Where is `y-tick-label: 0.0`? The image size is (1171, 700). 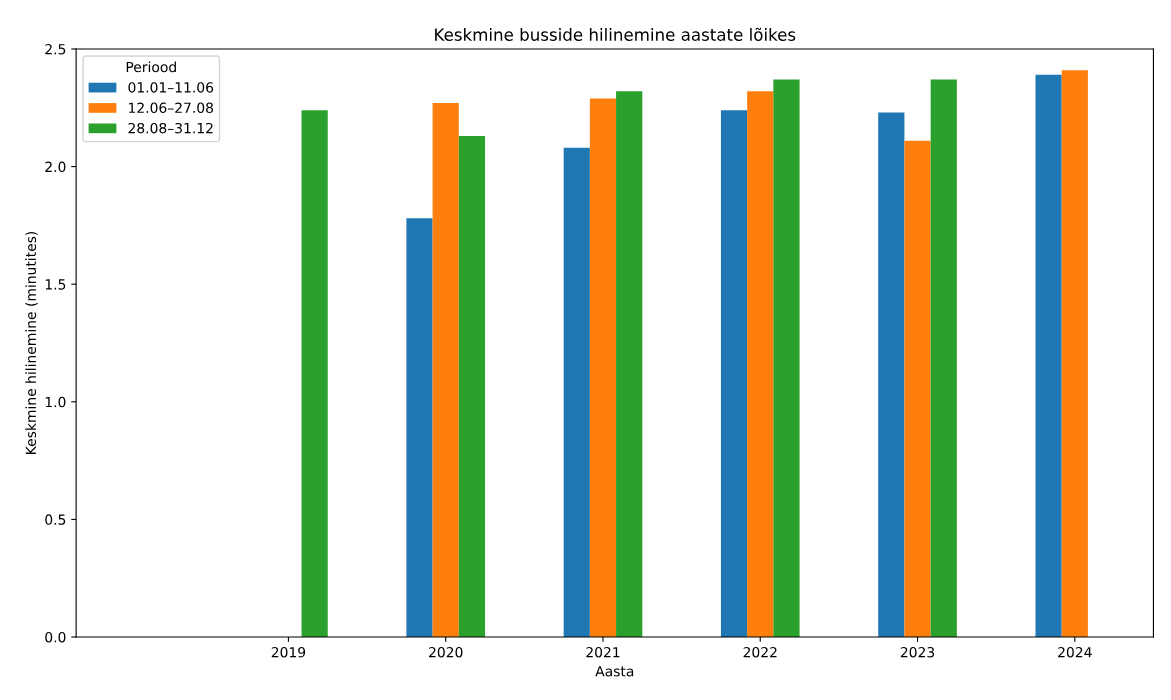
y-tick-label: 0.0 is located at coordinates (55, 637).